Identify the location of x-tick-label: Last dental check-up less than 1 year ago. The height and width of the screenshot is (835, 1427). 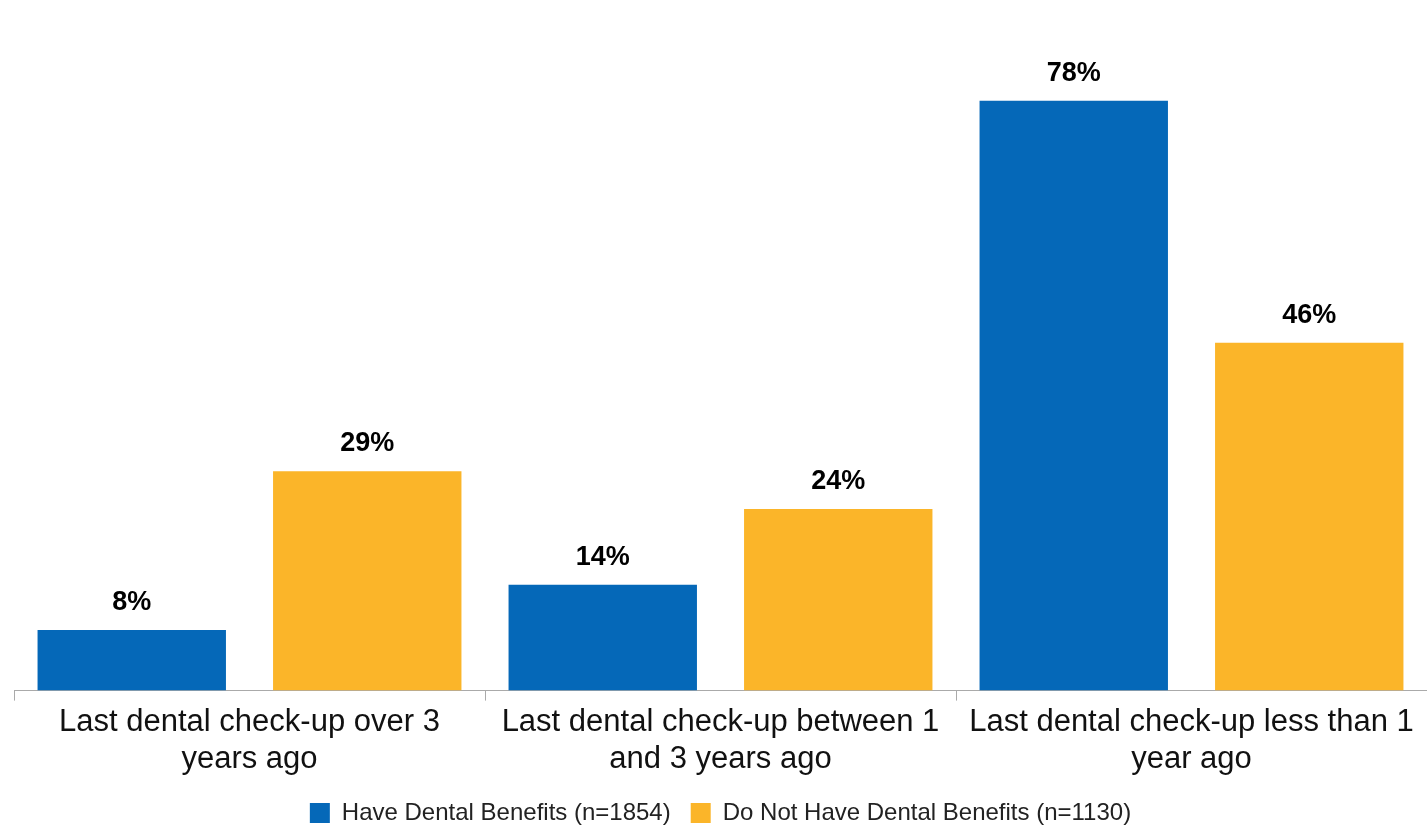
(1191, 738).